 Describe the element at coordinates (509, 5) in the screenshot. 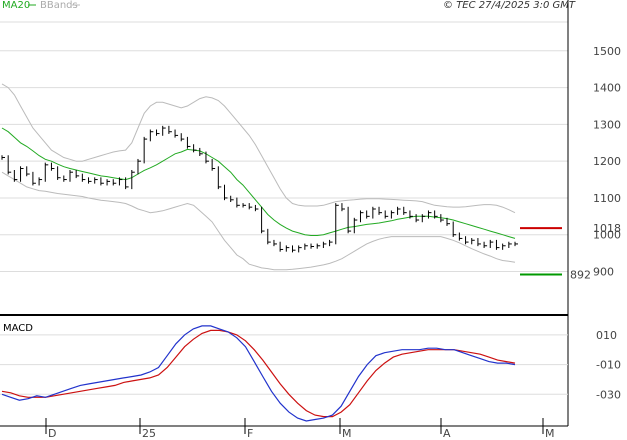

I see `copyright-timestamp: © TEC 27/4/2025 3:0 GMT` at that location.